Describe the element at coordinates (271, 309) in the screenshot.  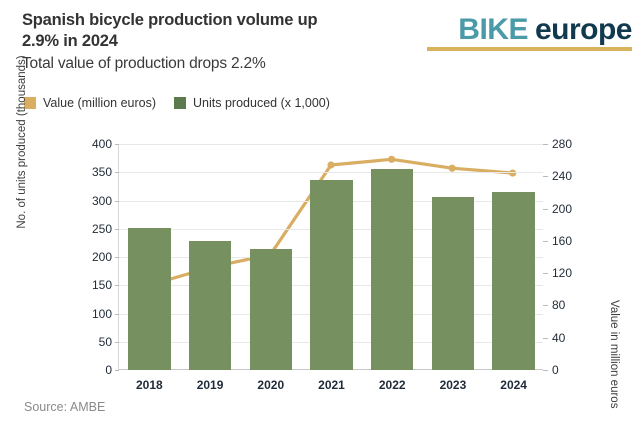
I see `bar-2020` at that location.